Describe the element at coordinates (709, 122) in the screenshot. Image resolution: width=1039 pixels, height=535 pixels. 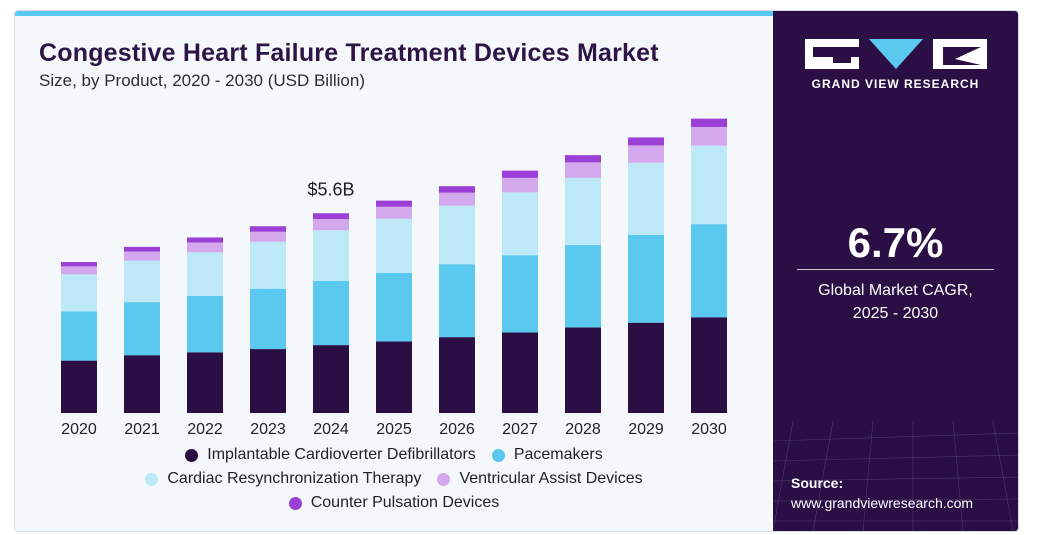
I see `bar-counter-pulsation-devices-2030` at that location.